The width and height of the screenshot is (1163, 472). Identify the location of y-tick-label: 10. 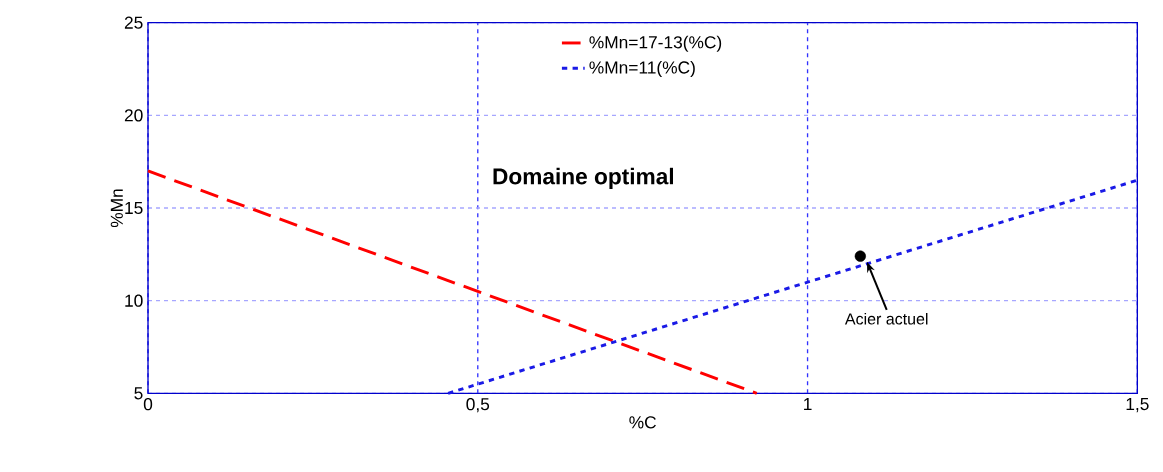
(134, 300).